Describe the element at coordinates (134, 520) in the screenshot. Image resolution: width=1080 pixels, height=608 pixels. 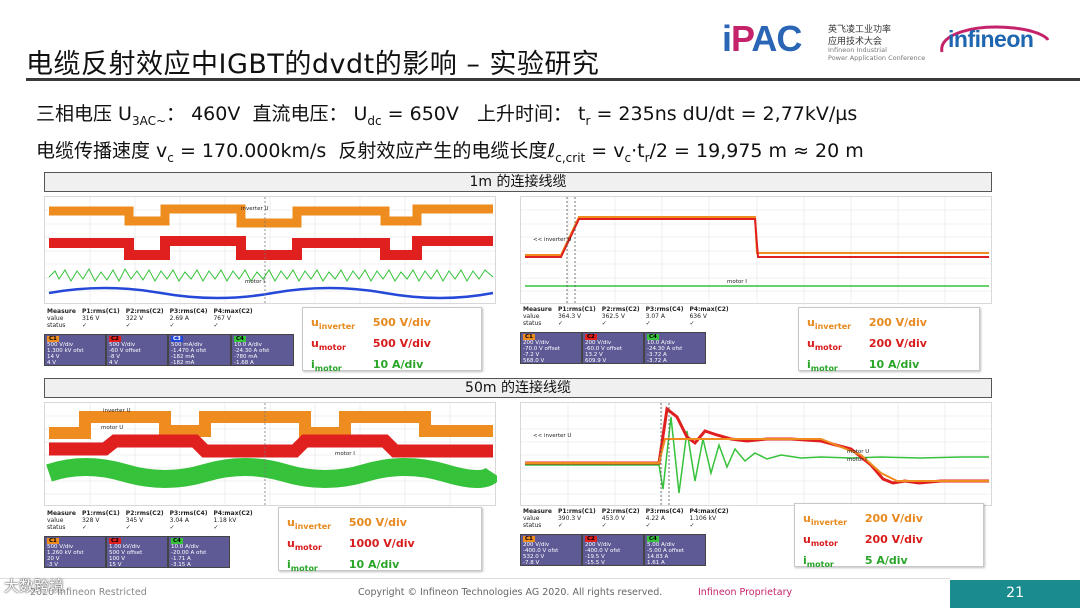
I see `measure-cell: 345 V` at that location.